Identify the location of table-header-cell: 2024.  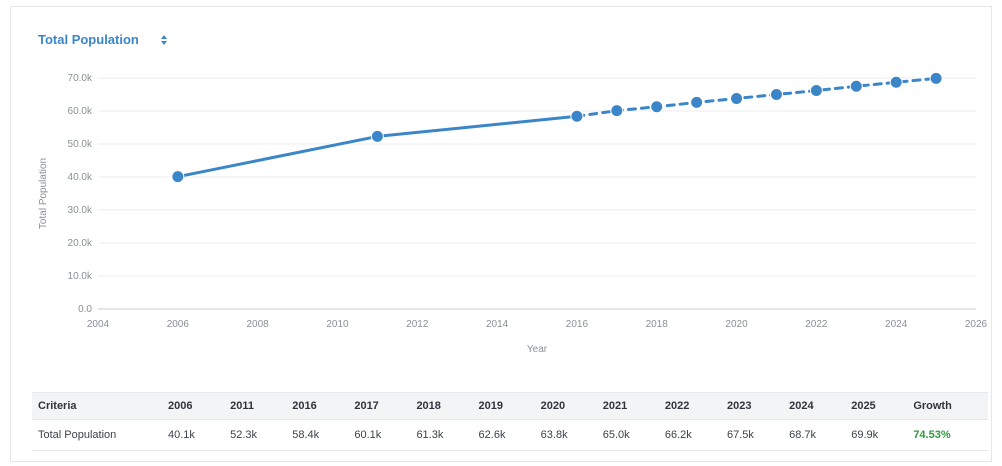
(814, 406).